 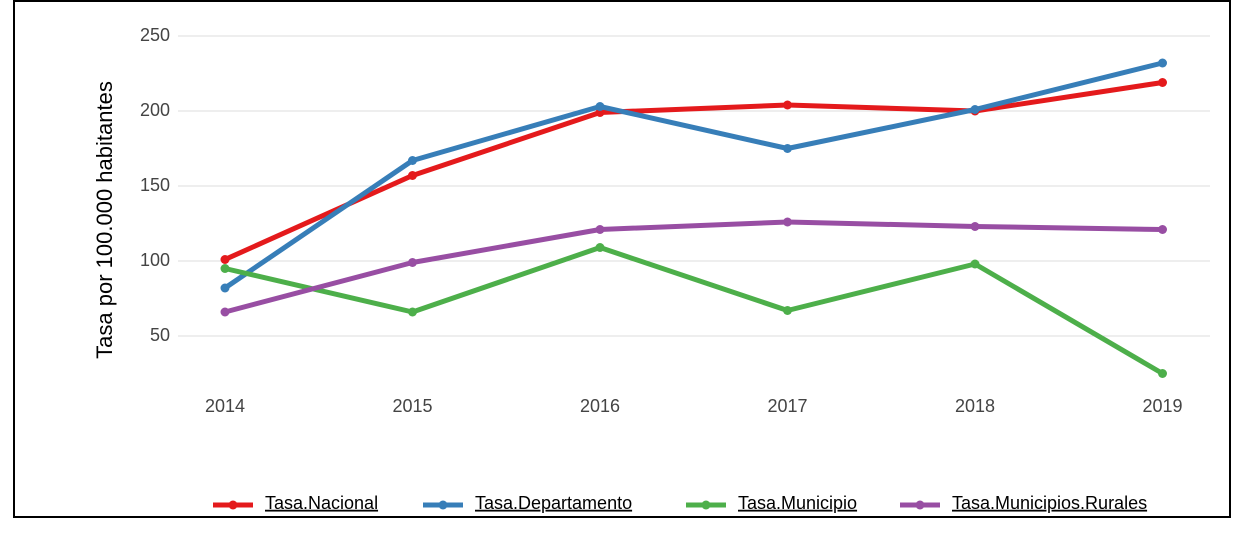 I want to click on x-tick-label: 2017, so click(x=787, y=406).